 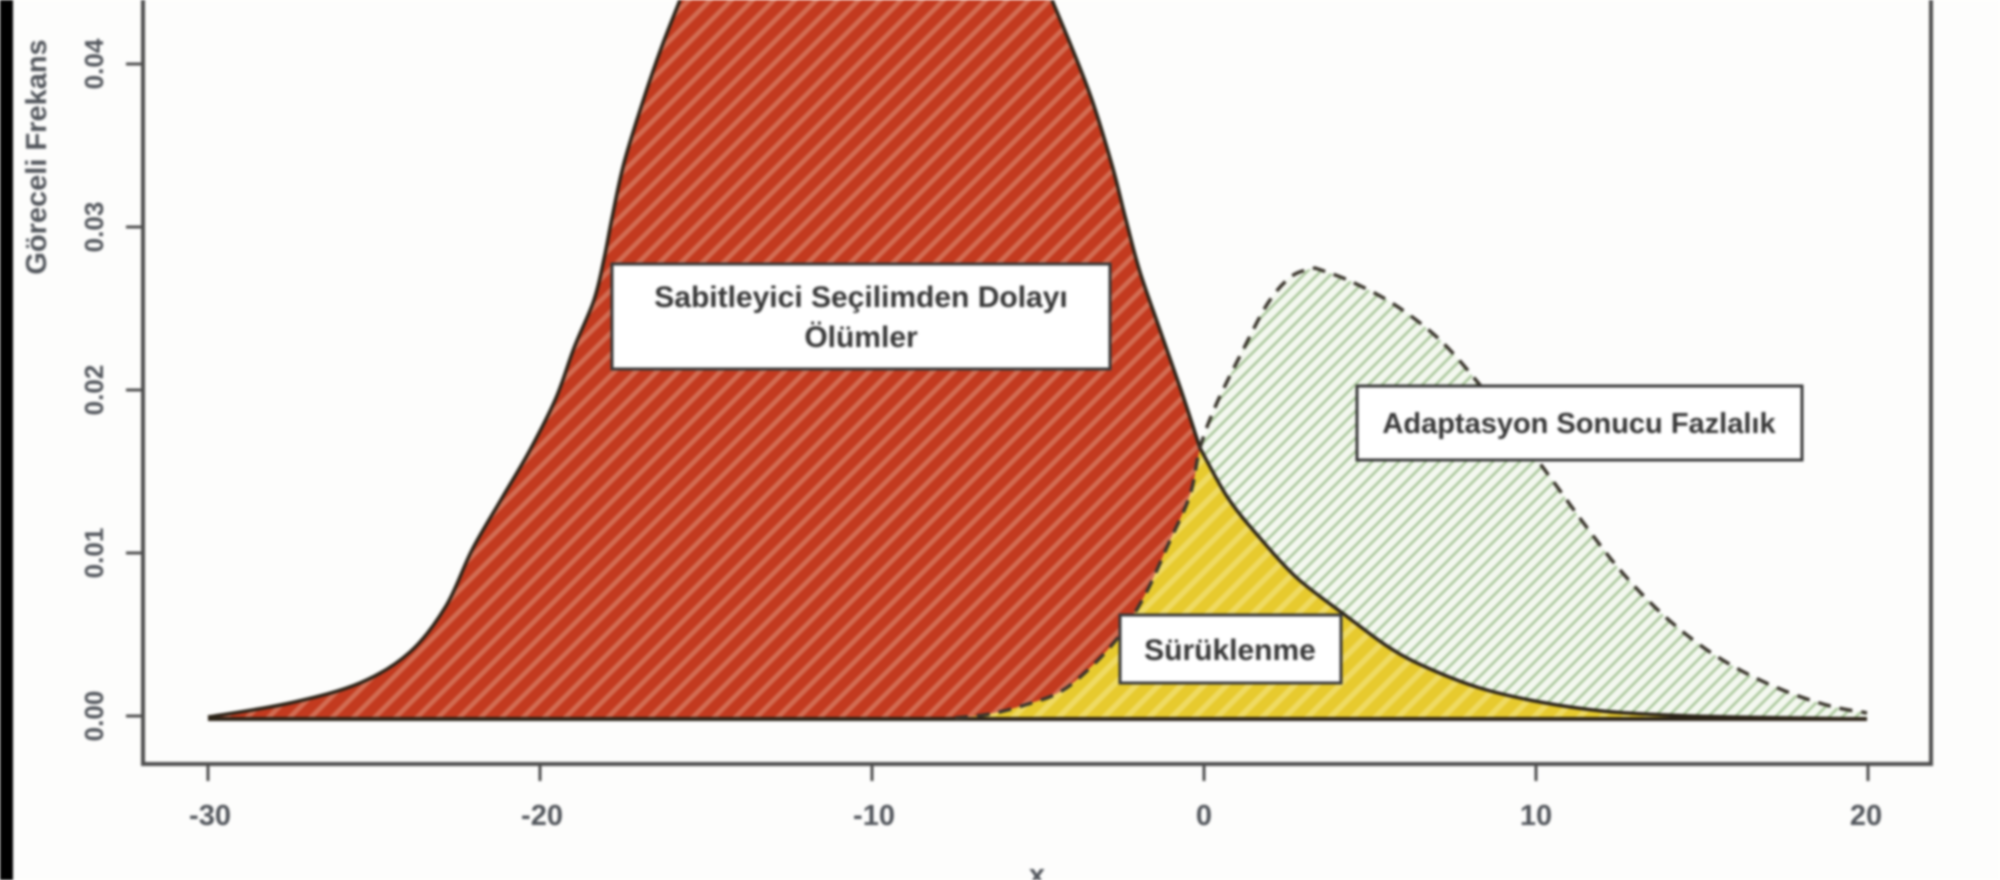 I want to click on svg-text: -20, so click(x=542, y=816).